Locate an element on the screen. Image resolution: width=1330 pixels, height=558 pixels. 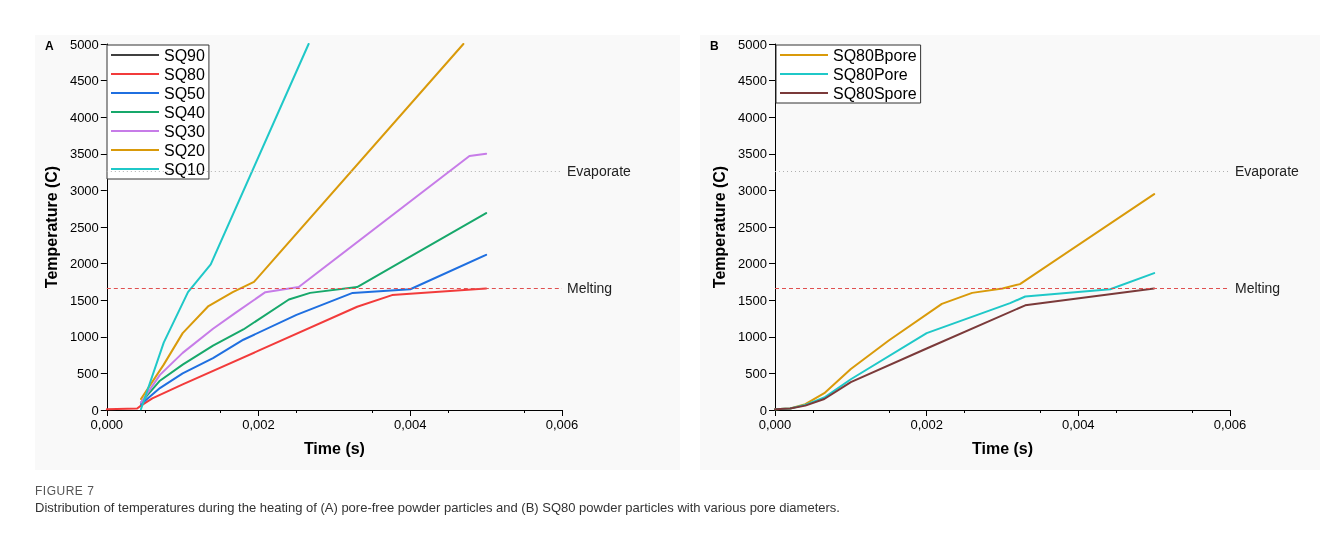
legend-label: SQ20 is located at coordinates (185, 150).